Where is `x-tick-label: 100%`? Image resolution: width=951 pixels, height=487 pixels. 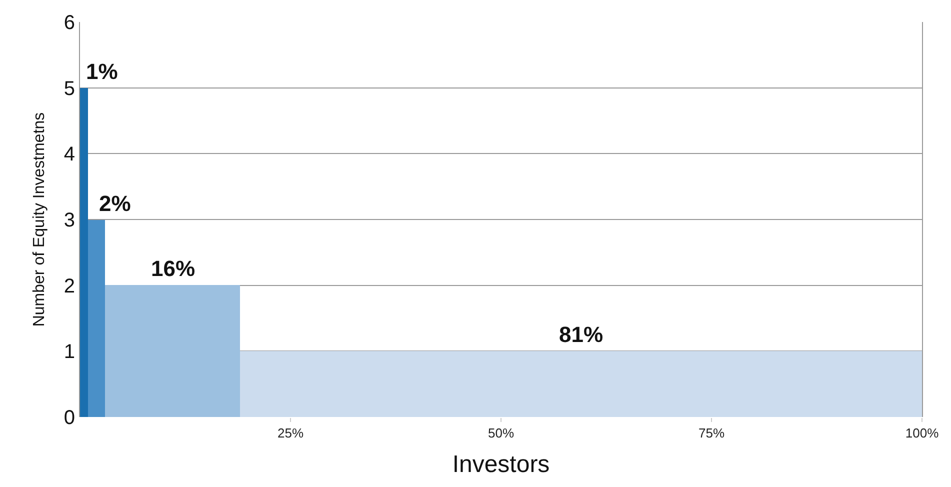
x-tick-label: 100% is located at coordinates (922, 433).